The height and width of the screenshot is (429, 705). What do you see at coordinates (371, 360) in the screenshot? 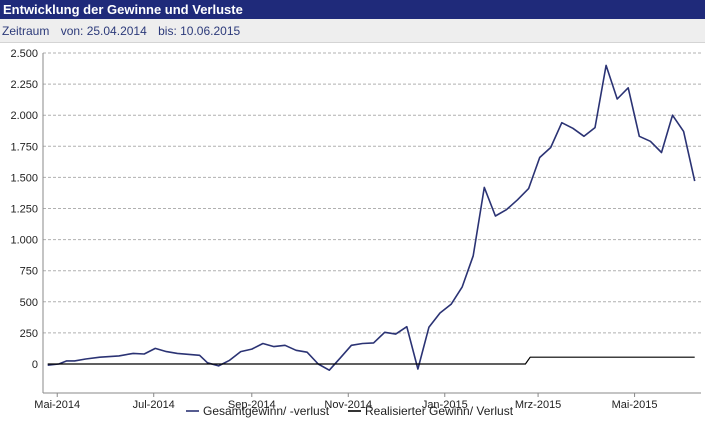
I see `series-line-realized` at bounding box center [371, 360].